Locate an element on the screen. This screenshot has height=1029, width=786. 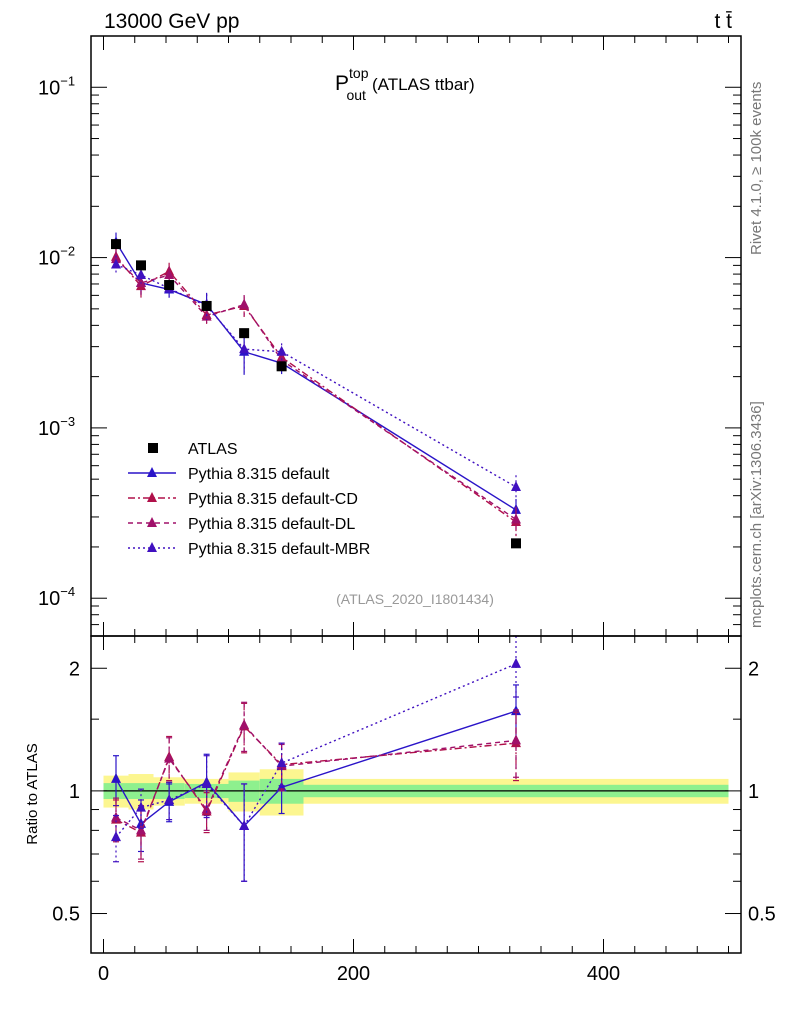
x-tick-label-2: 400 is located at coordinates (603, 974).